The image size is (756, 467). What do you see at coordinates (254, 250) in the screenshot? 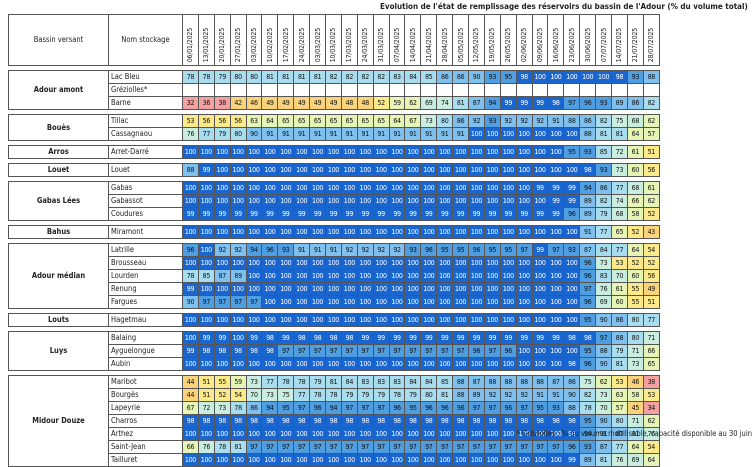
I see `value-cell: 94` at bounding box center [254, 250].